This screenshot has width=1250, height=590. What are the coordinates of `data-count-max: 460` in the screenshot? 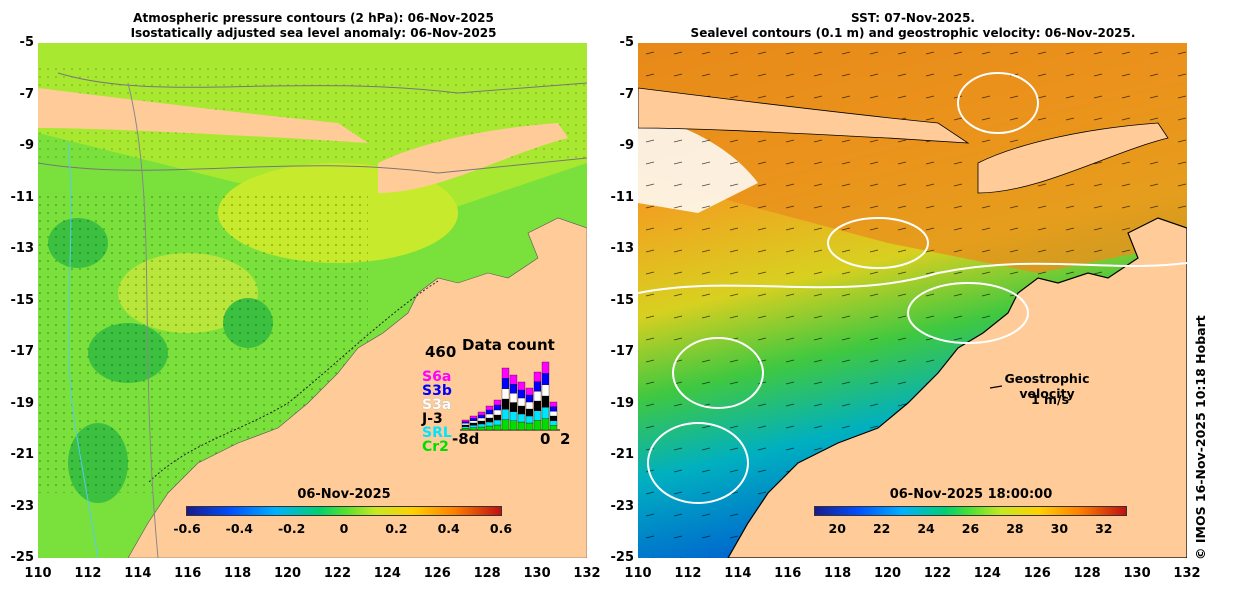 It's located at (441, 352).